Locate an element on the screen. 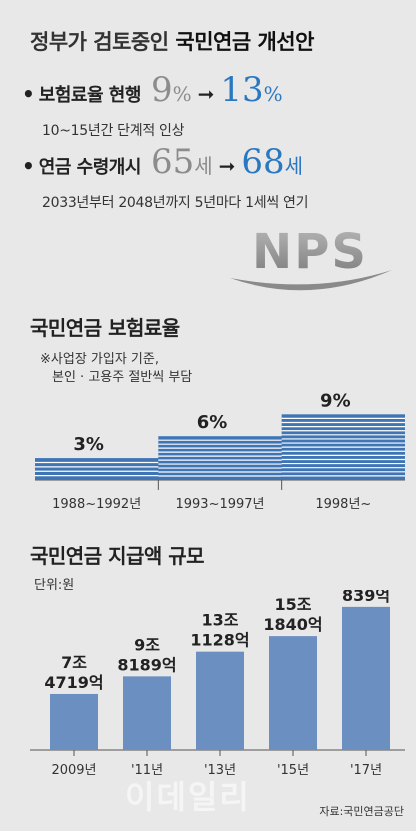 The width and height of the screenshot is (416, 831). year-label: '11년 is located at coordinates (147, 770).